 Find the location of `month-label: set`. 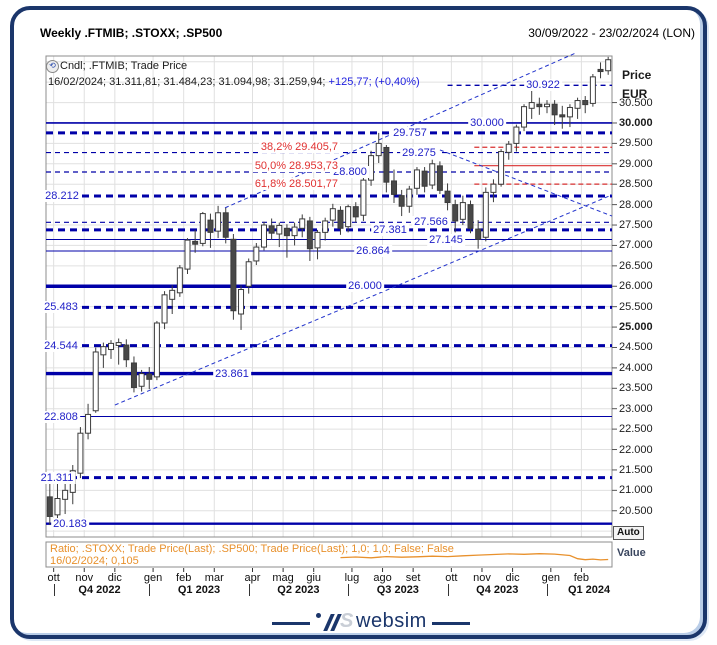

month-label: set is located at coordinates (413, 578).